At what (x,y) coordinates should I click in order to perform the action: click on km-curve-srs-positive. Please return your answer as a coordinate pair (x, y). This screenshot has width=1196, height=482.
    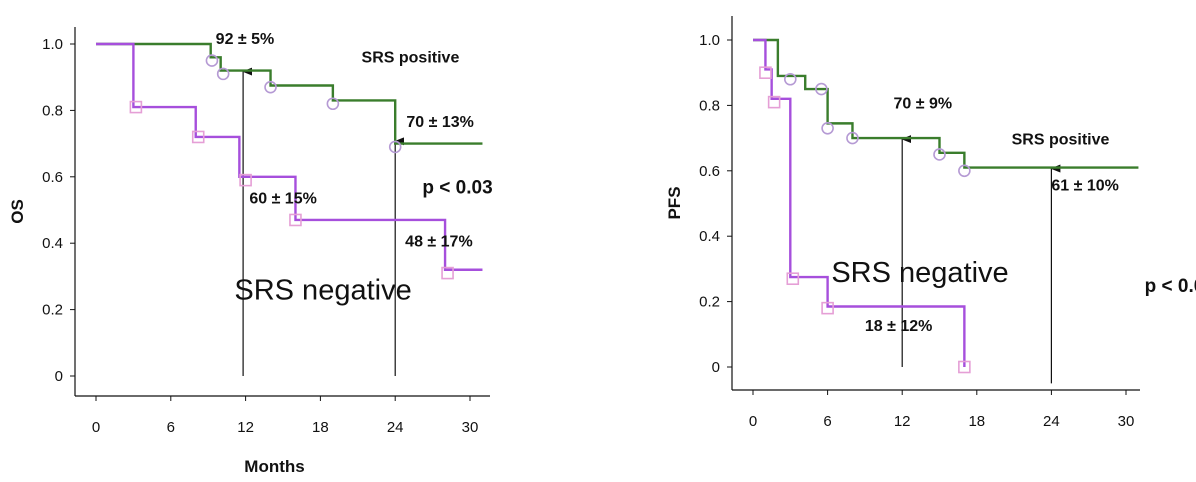
    Looking at the image, I should click on (946, 103).